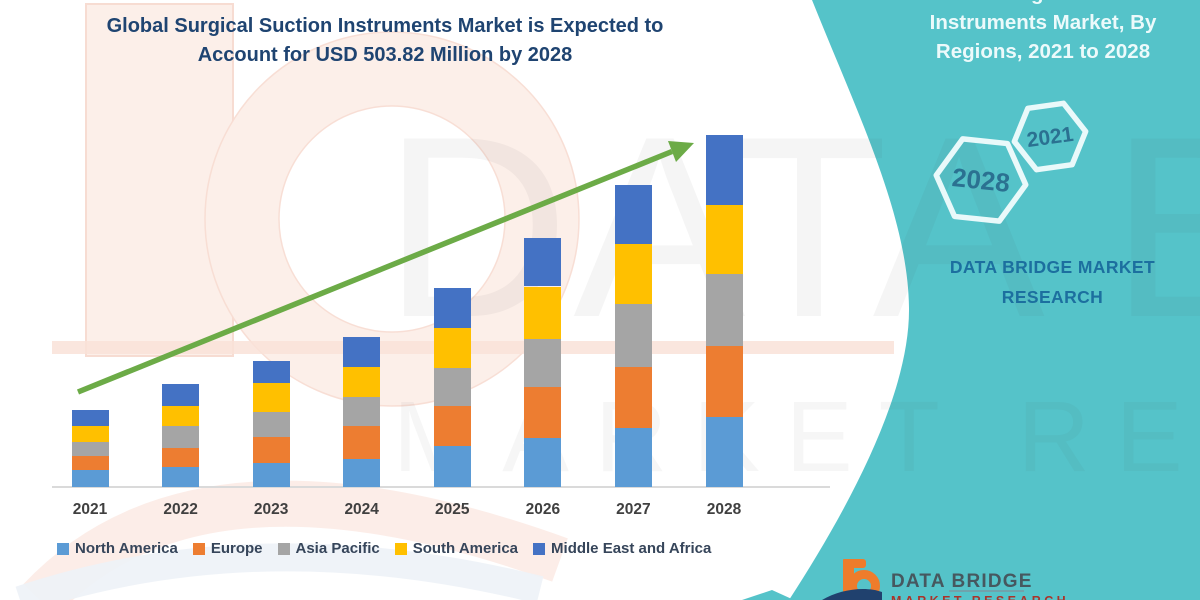  Describe the element at coordinates (271, 397) in the screenshot. I see `bar-2023-south-america` at that location.